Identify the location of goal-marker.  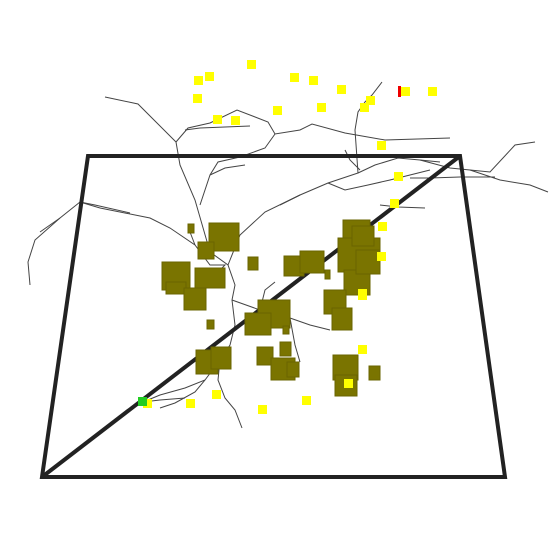
(399, 91).